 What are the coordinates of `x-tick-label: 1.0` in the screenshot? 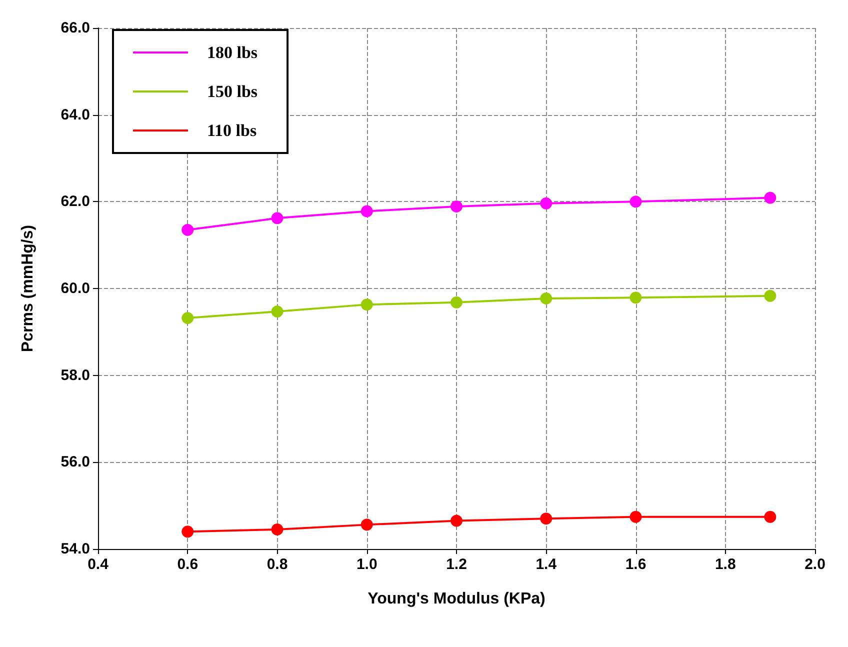 It's located at (367, 564).